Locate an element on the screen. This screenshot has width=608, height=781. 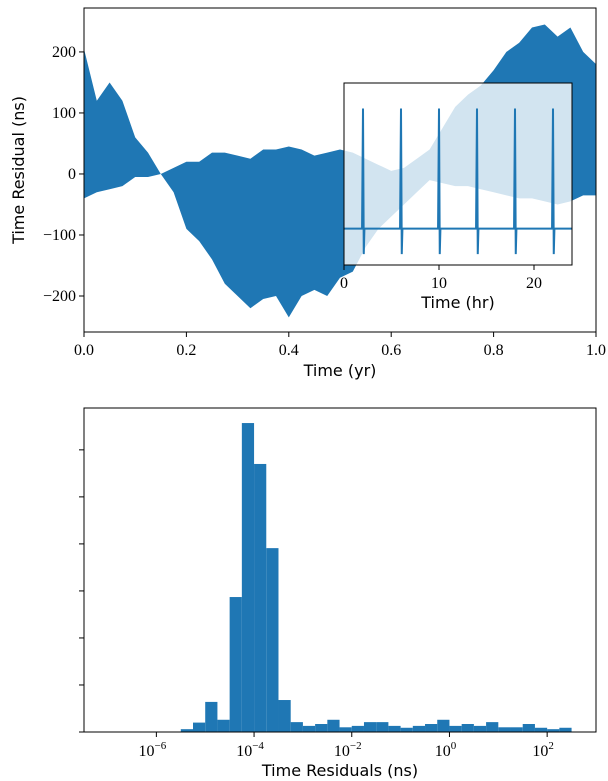
x-tick-label: 0 is located at coordinates (344, 283).